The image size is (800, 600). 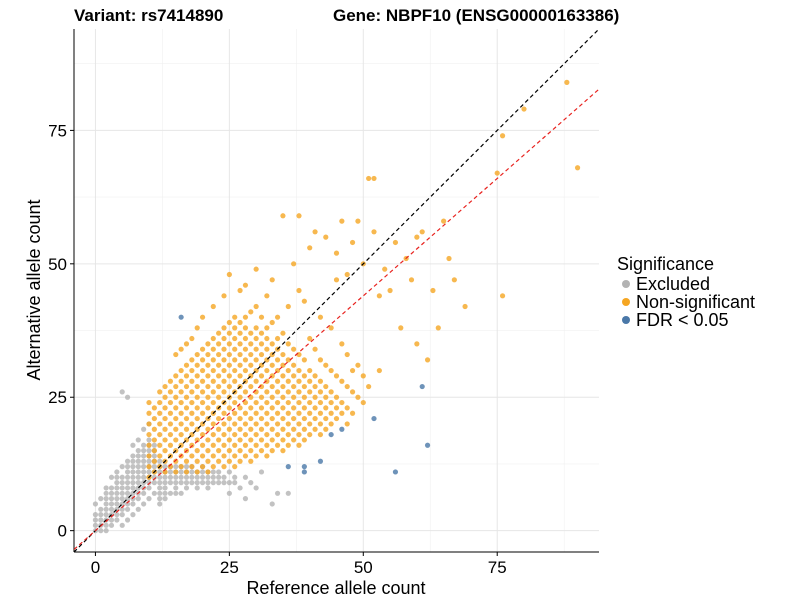 What do you see at coordinates (57, 397) in the screenshot?
I see `y-tick-label: 25` at bounding box center [57, 397].